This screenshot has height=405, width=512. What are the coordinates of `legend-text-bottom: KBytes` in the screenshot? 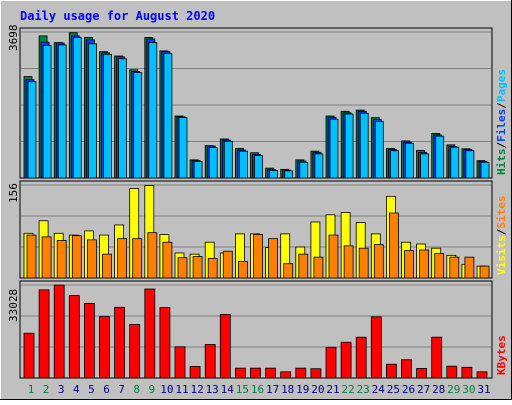 It's located at (501, 355).